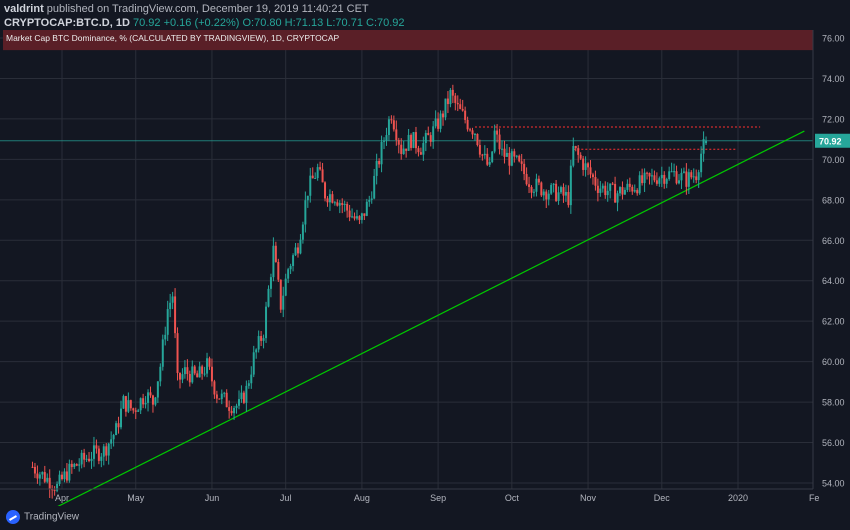 This screenshot has width=850, height=530. What do you see at coordinates (42, 517) in the screenshot?
I see `tradingview-logo: TradingView` at bounding box center [42, 517].